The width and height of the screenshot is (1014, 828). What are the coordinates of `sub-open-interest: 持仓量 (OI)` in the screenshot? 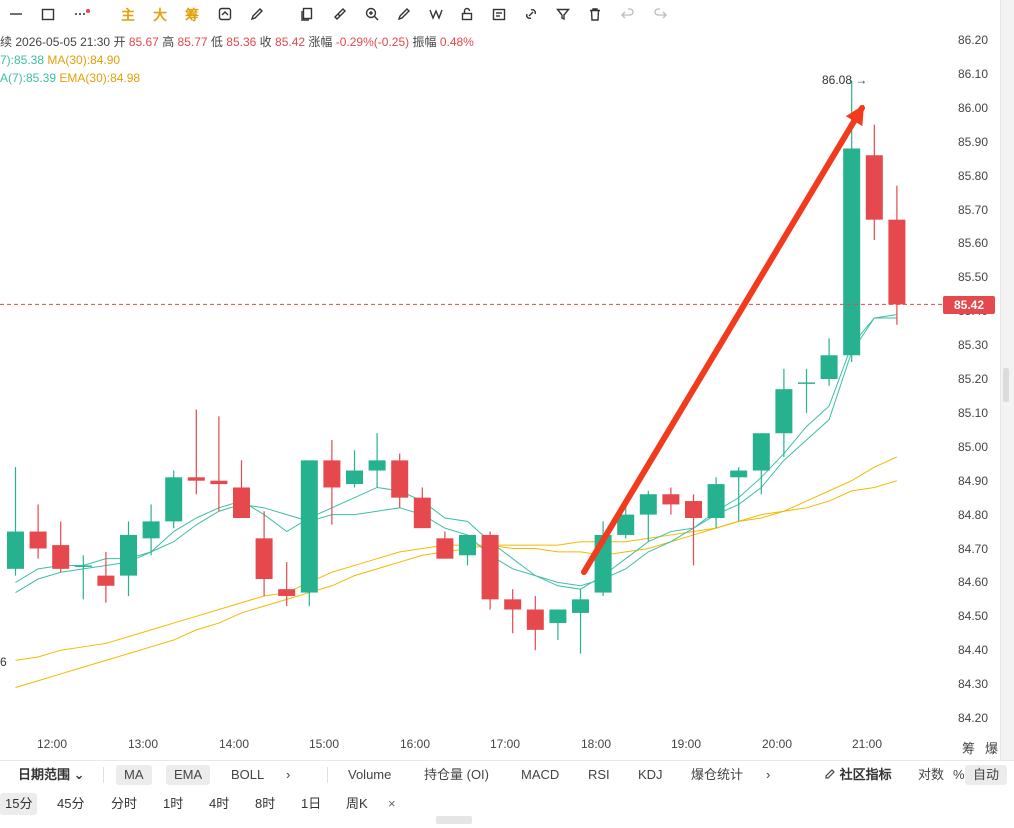 It's located at (456, 774).